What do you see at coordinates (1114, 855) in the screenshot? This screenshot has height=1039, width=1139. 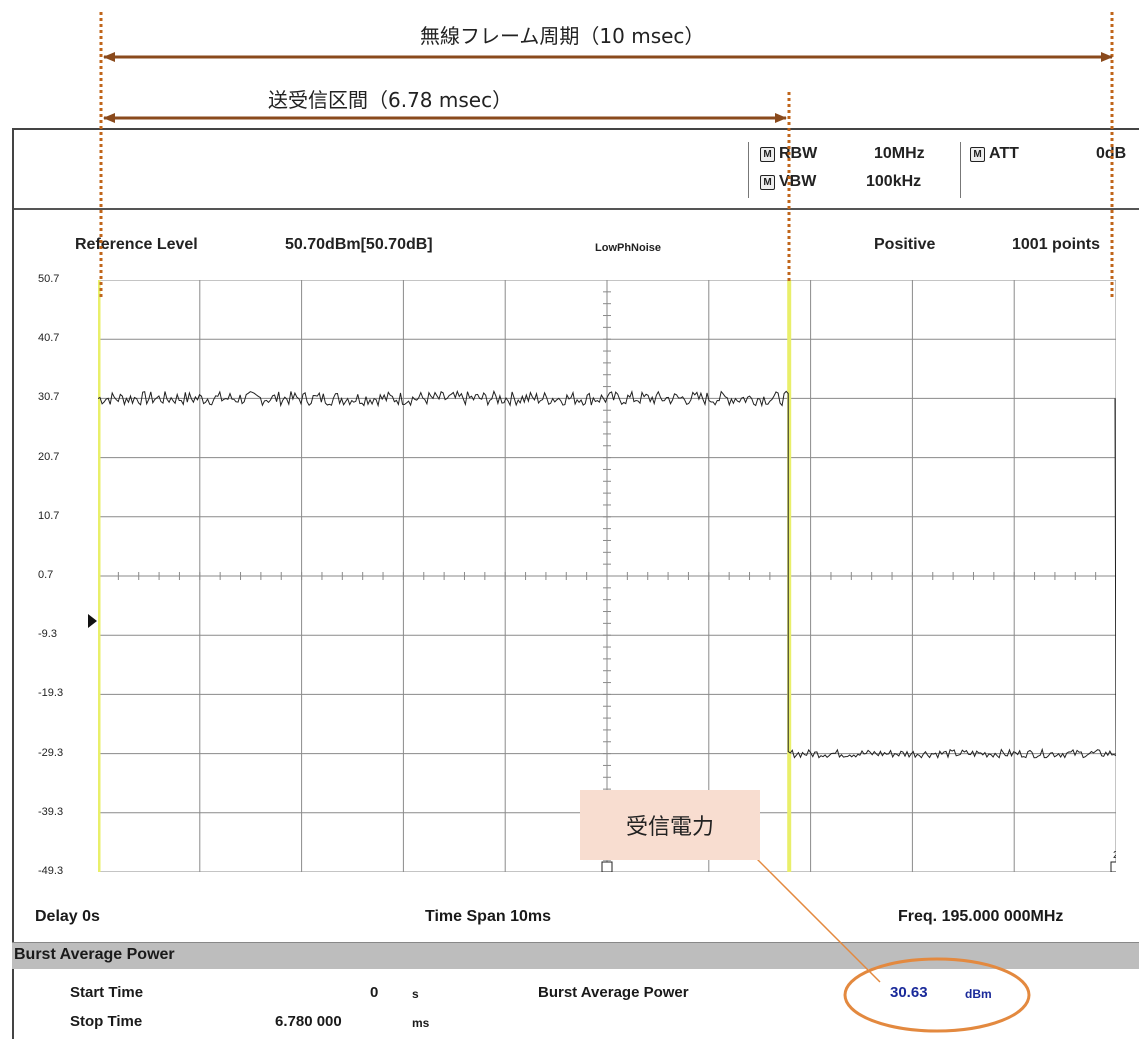 I see `marker-label: 2` at bounding box center [1114, 855].